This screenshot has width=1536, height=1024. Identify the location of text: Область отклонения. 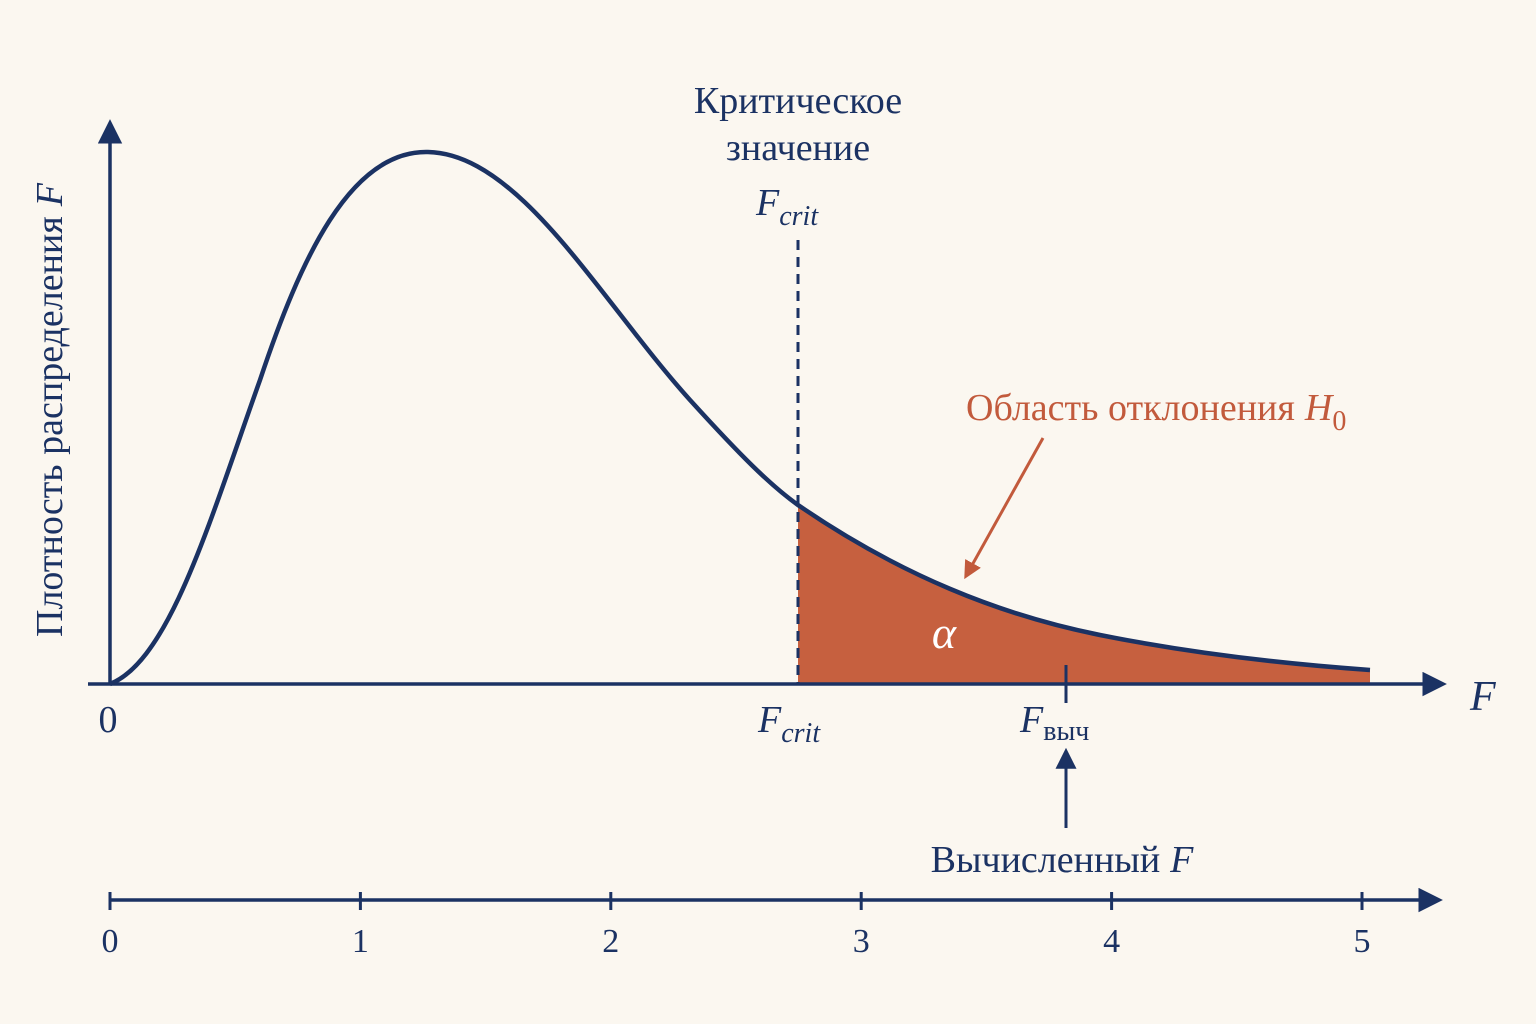
(1130, 408).